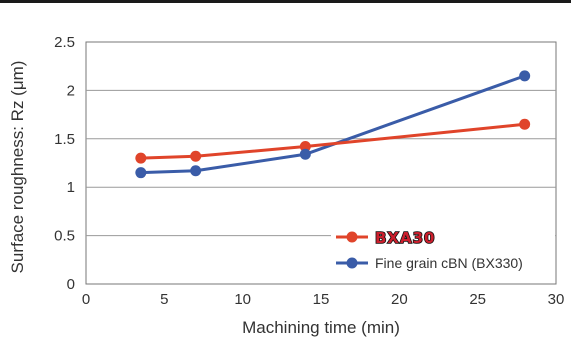 The height and width of the screenshot is (340, 571). I want to click on y-tick-label-3: 1.5, so click(64, 139).